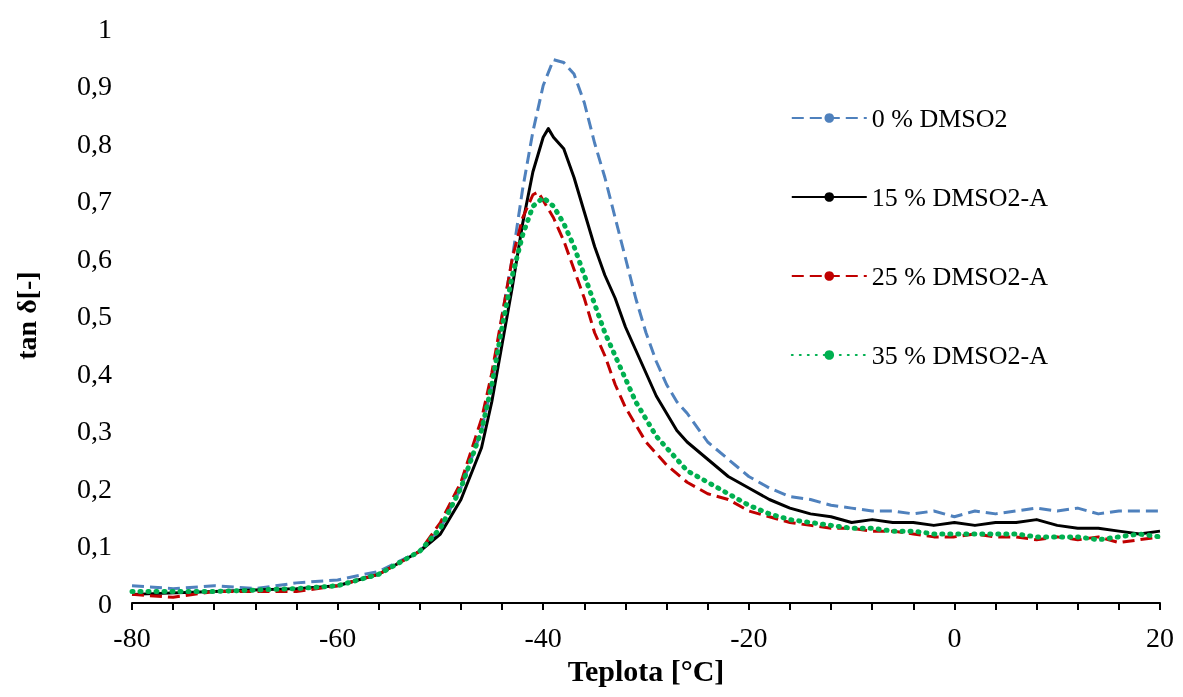 Image resolution: width=1183 pixels, height=697 pixels. What do you see at coordinates (94, 373) in the screenshot?
I see `y-tick-label: 0,4` at bounding box center [94, 373].